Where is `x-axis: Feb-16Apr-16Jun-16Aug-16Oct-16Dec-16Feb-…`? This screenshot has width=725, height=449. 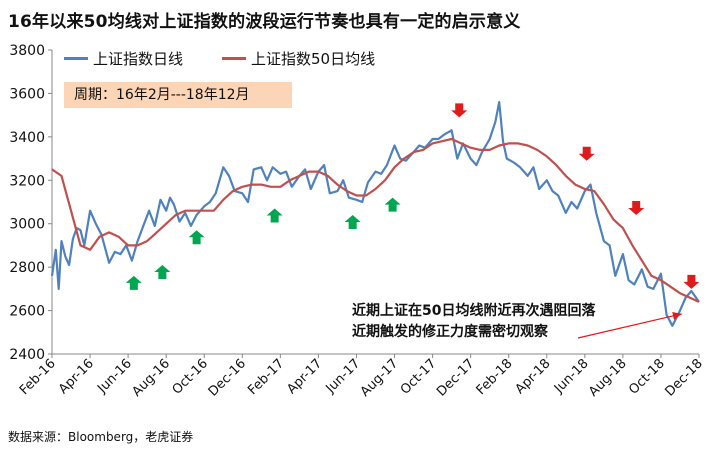 x-axis: Feb-16Apr-16Jun-16Aug-16Oct-16Dec-16Feb-… is located at coordinates (361, 376).